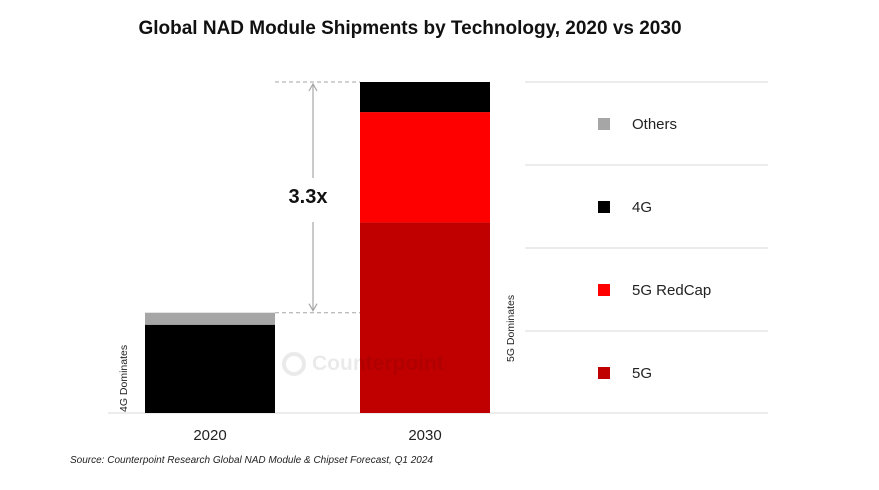 The height and width of the screenshot is (490, 879). Describe the element at coordinates (308, 197) in the screenshot. I see `growth-multiplier-label: 3.3x` at that location.